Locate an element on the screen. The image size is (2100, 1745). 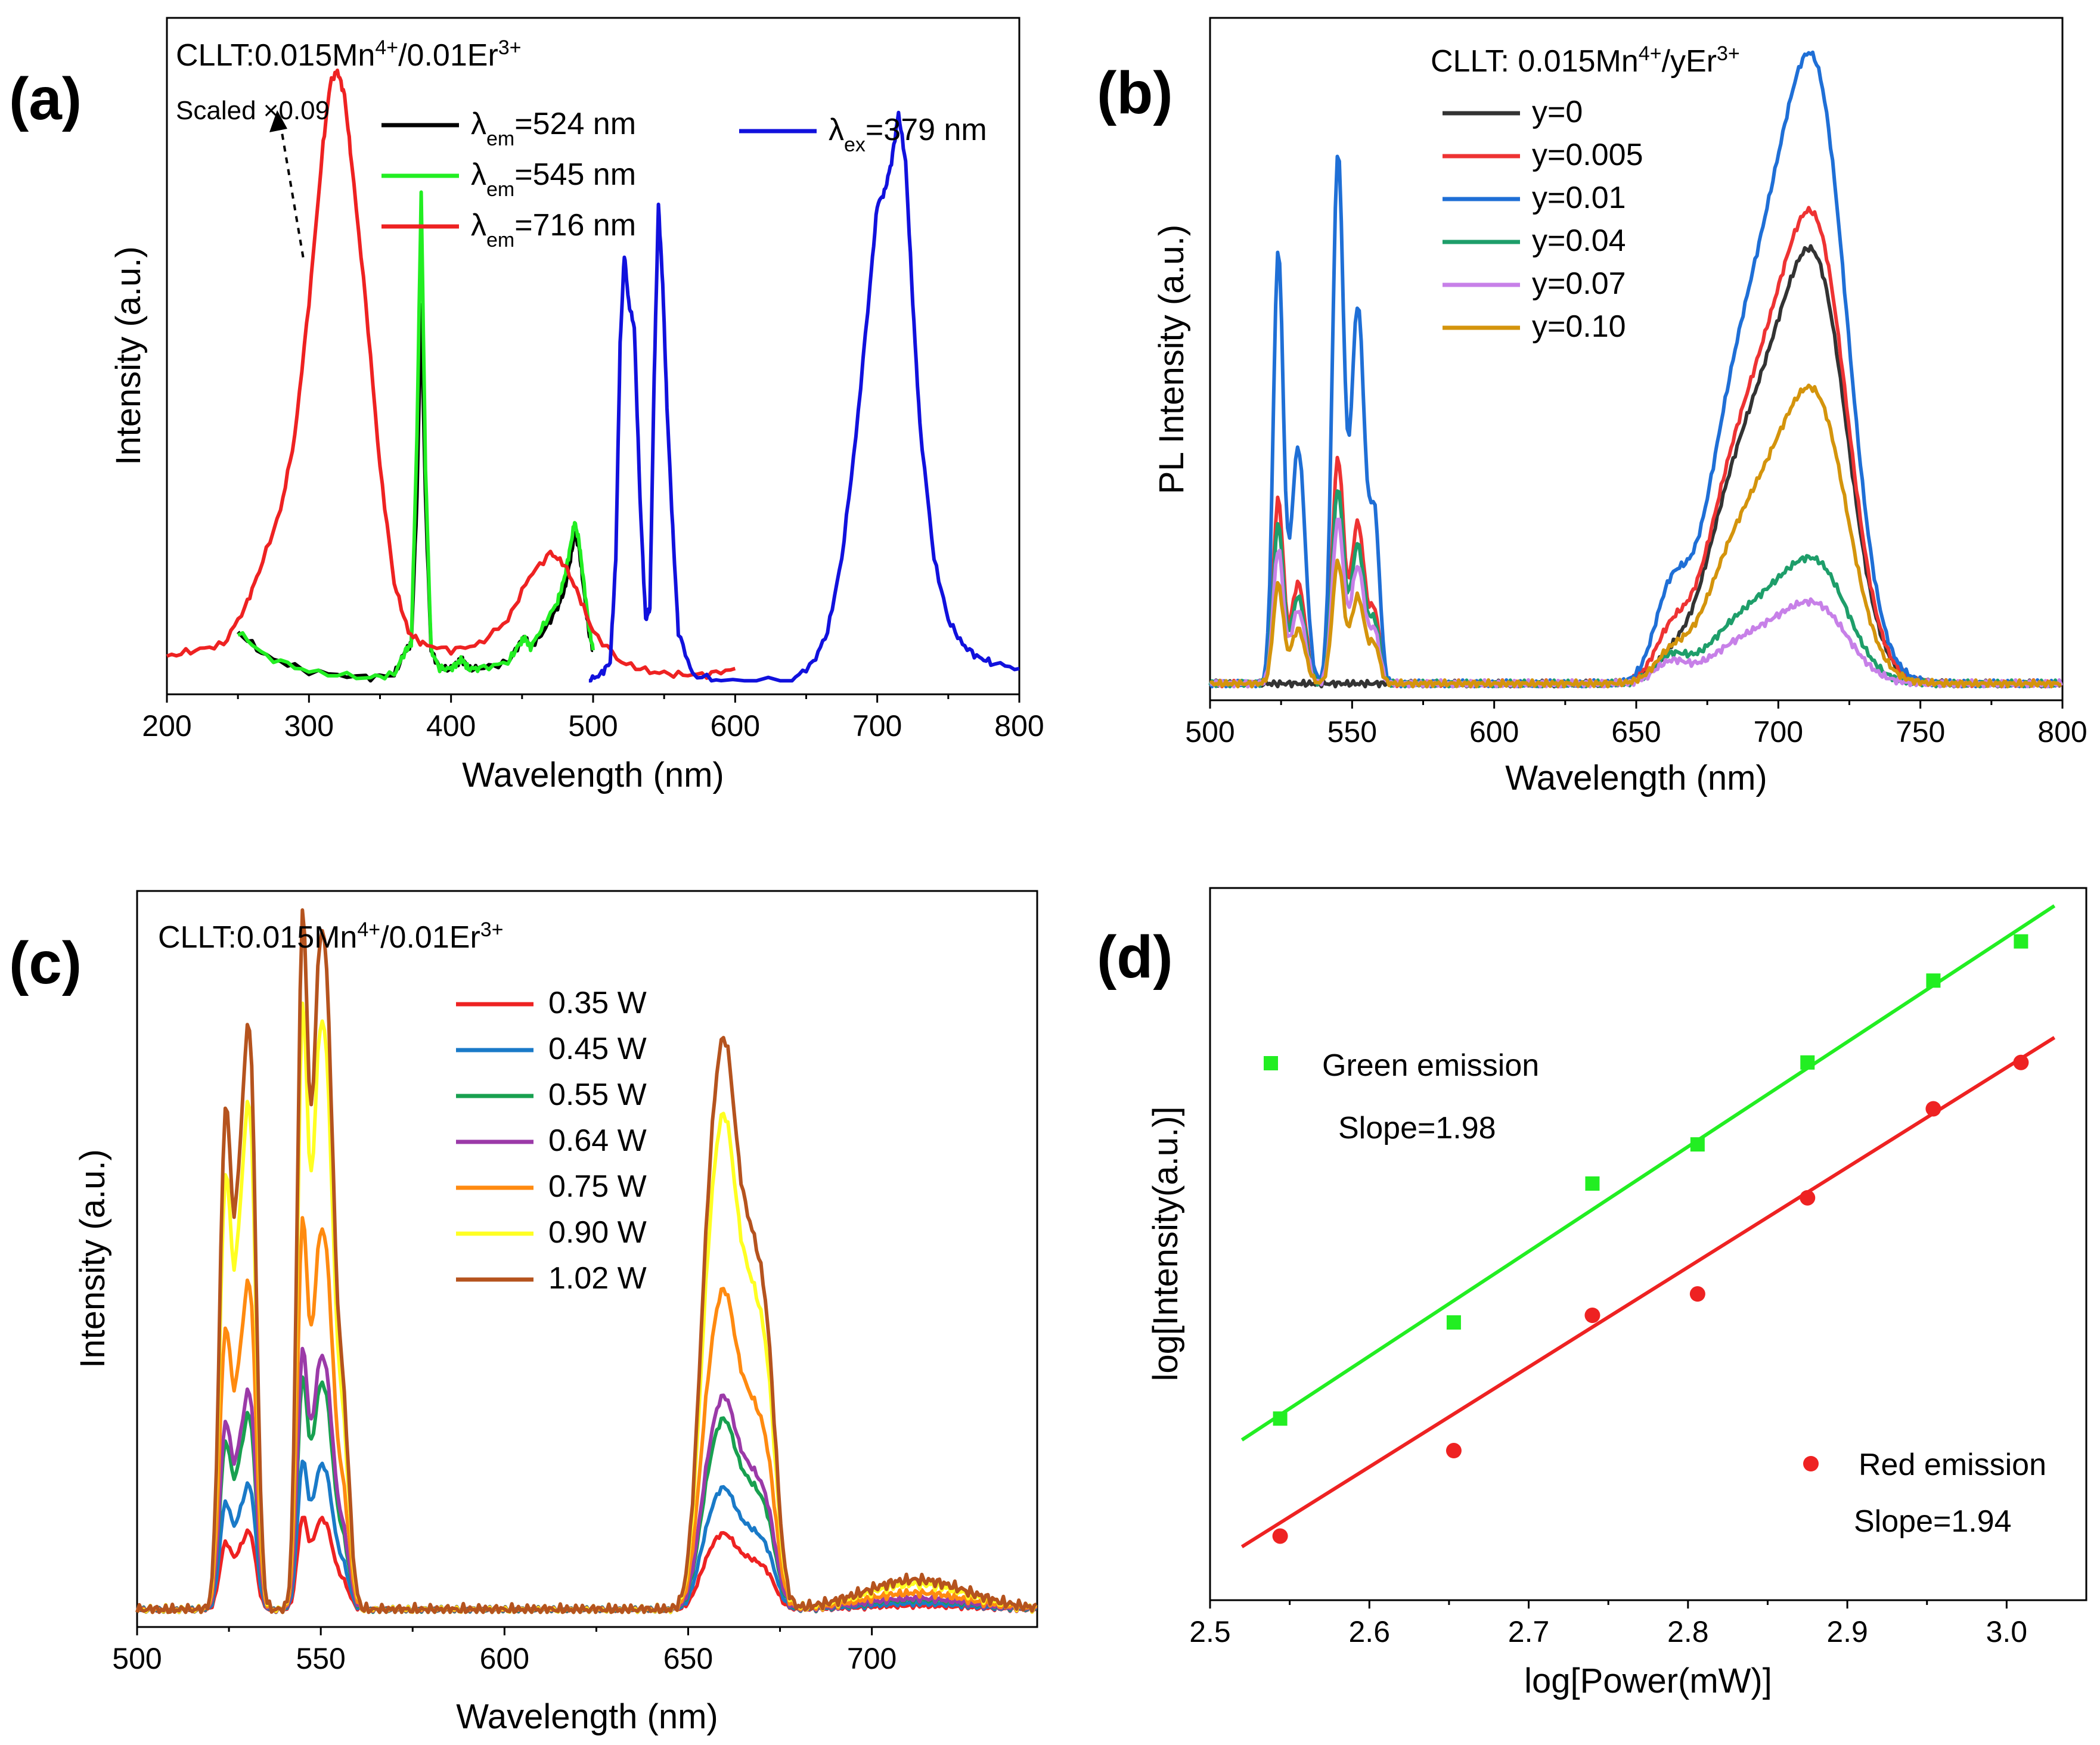
panel-d-ticks: 2.5 2.6 2.7 2.8 2.9 3.0 is located at coordinates (1608, 1624).